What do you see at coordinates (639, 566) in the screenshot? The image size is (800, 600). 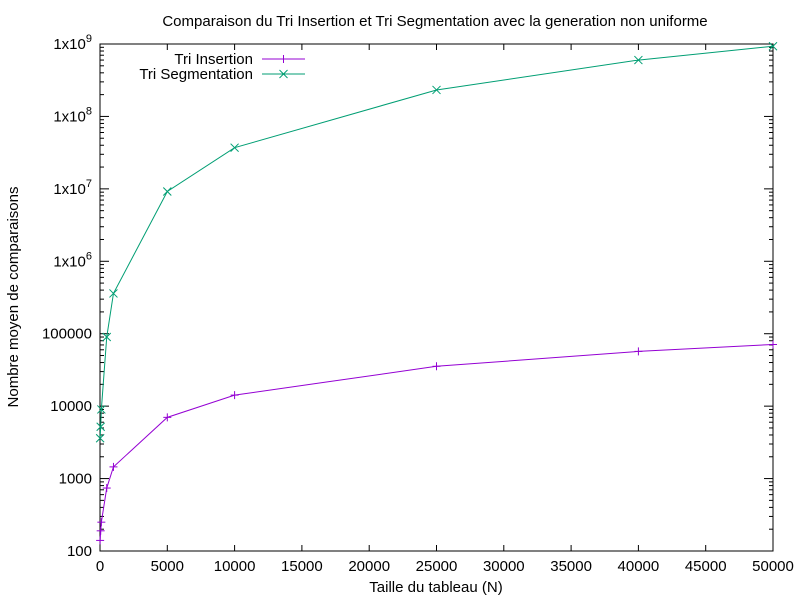 I see `x-tick-label: 40000` at bounding box center [639, 566].